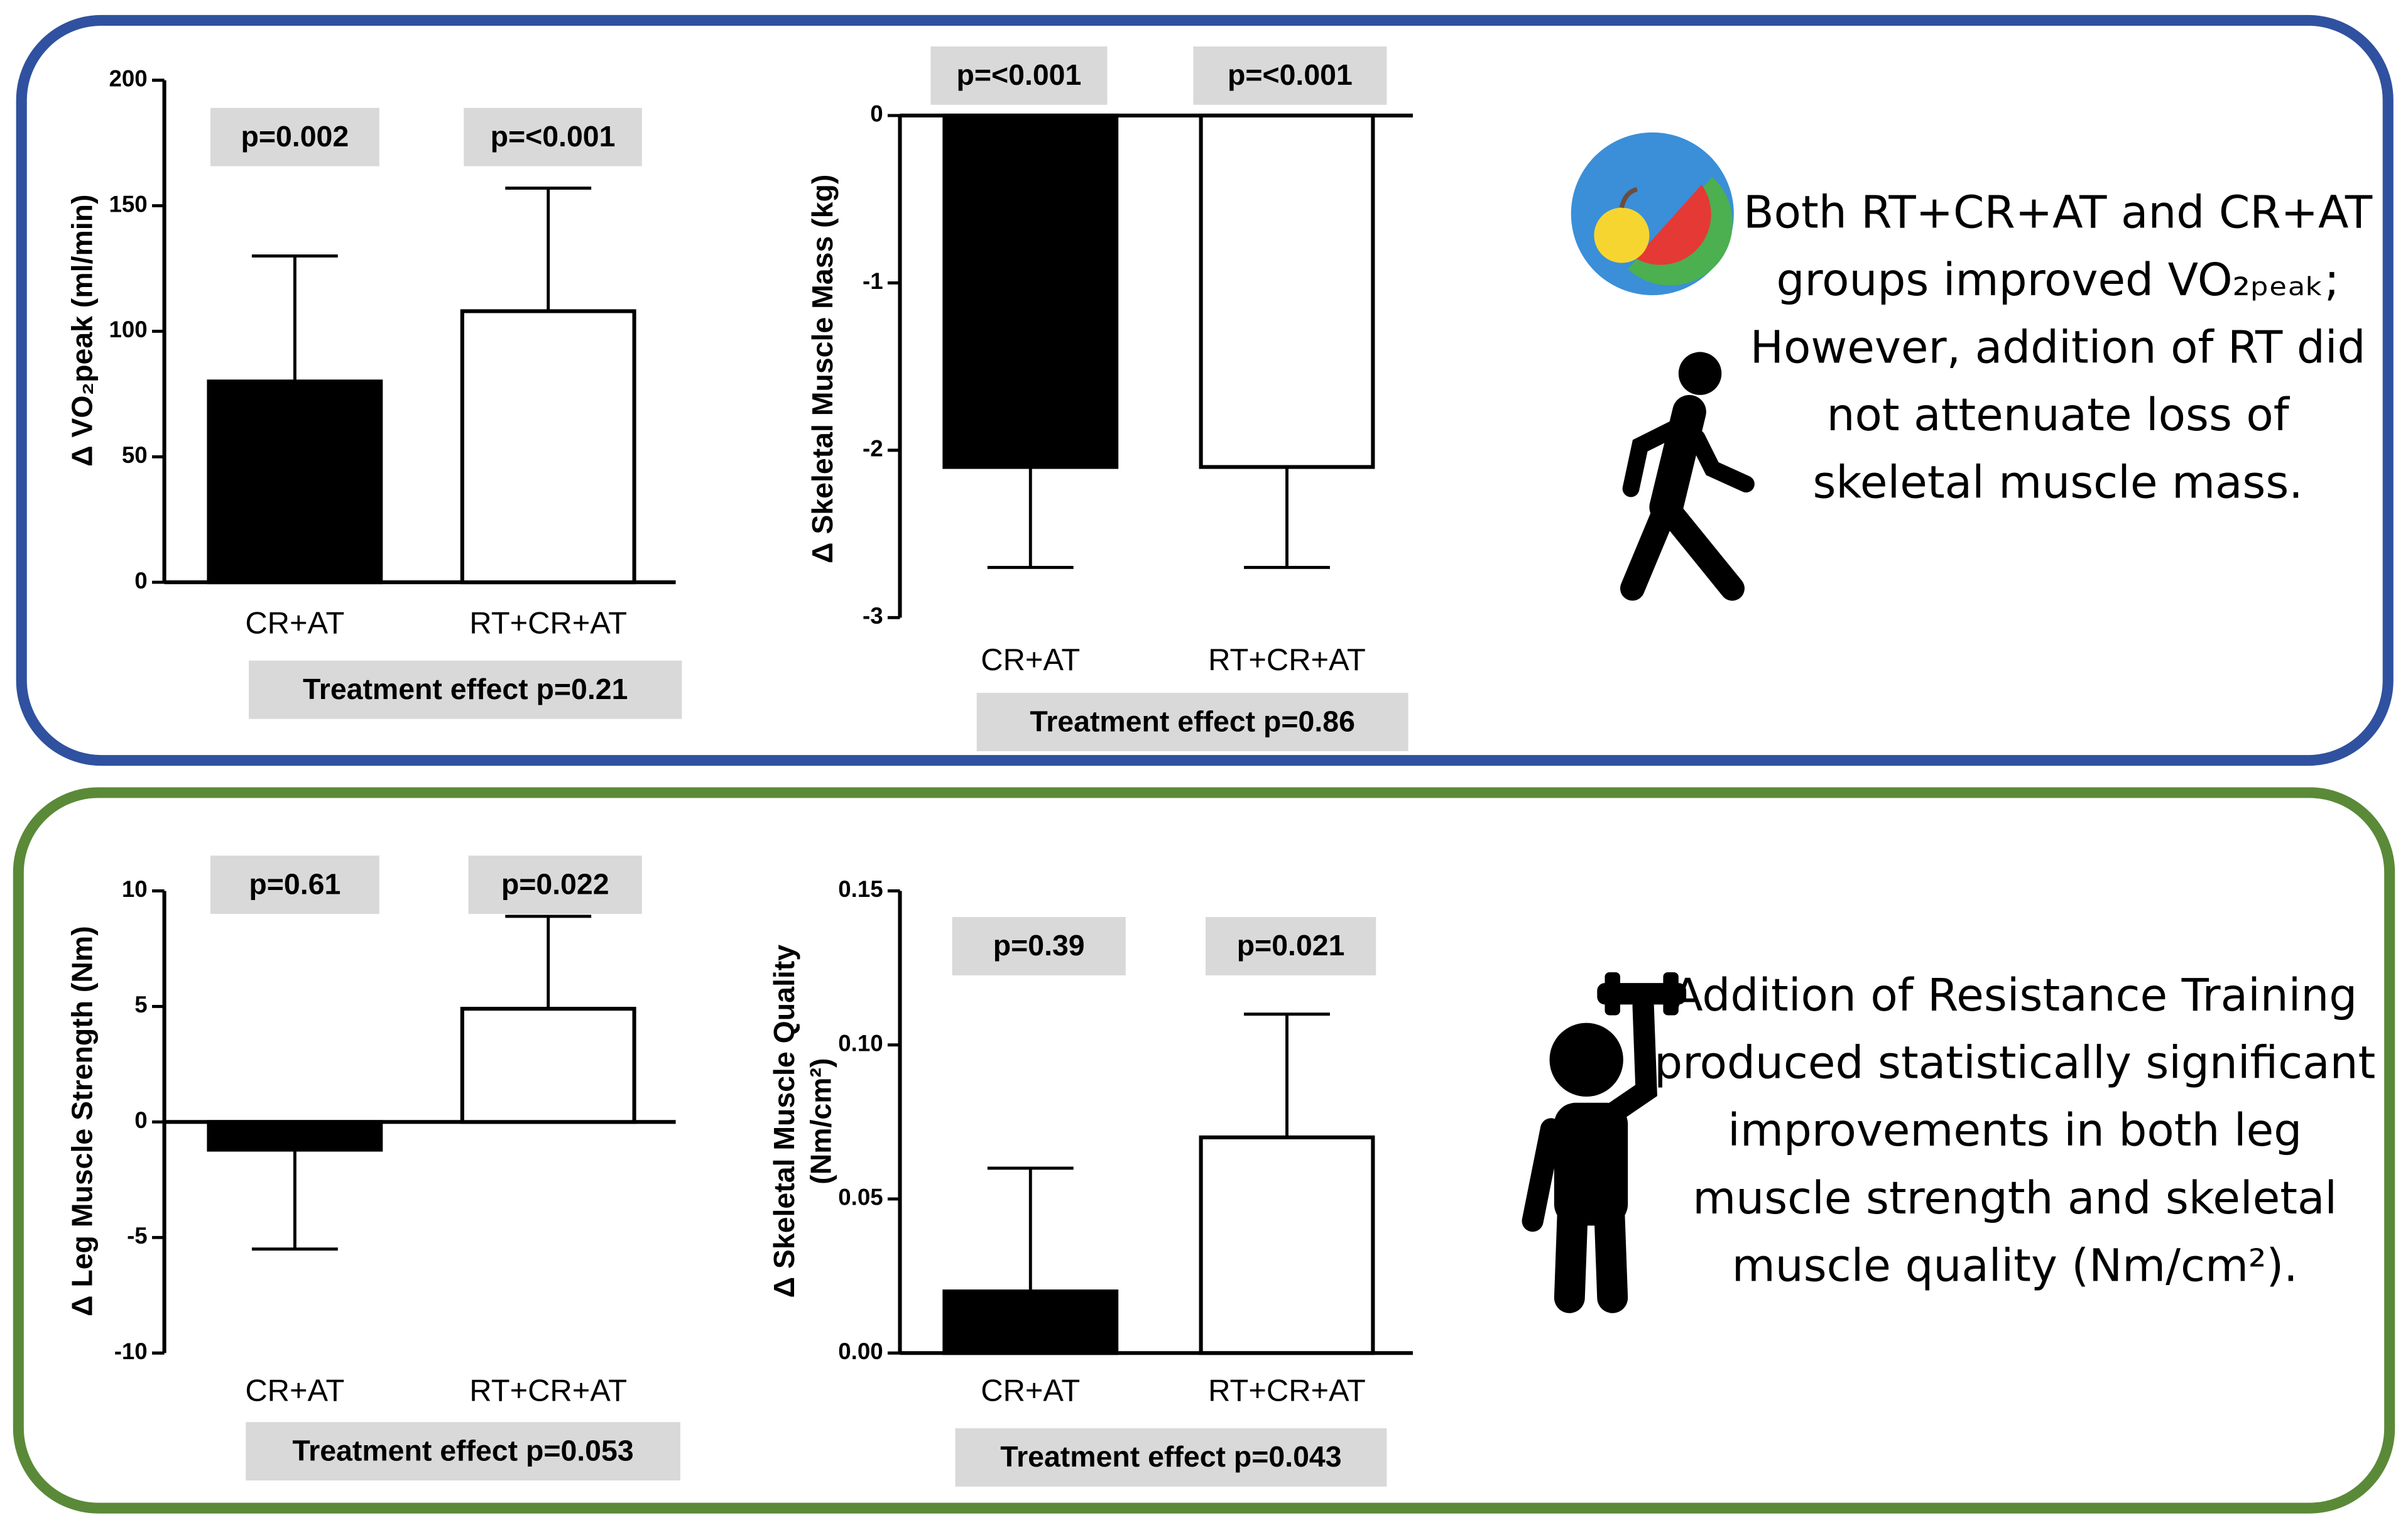  Describe the element at coordinates (821, 1121) in the screenshot. I see `y-axis-label: (Nm/cm²)` at that location.